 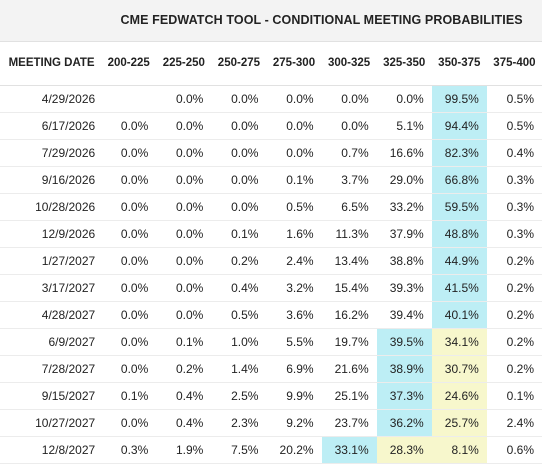 What do you see at coordinates (51, 234) in the screenshot?
I see `meeting-date-cell: 12/9/2026` at bounding box center [51, 234].